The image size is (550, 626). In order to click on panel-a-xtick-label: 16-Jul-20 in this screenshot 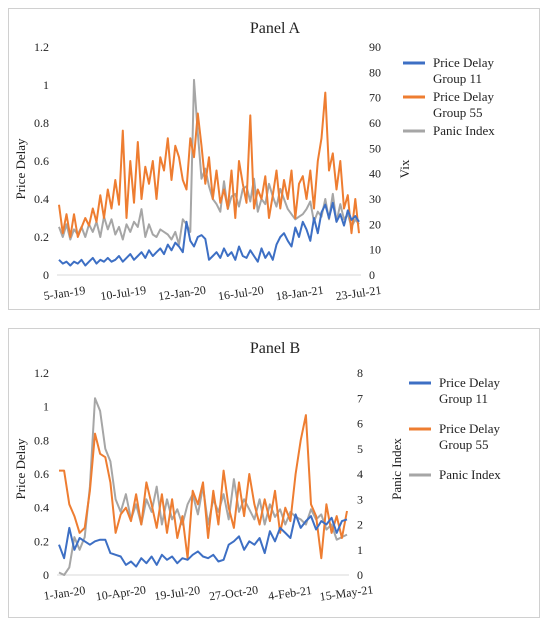, I will do `click(241, 293)`.